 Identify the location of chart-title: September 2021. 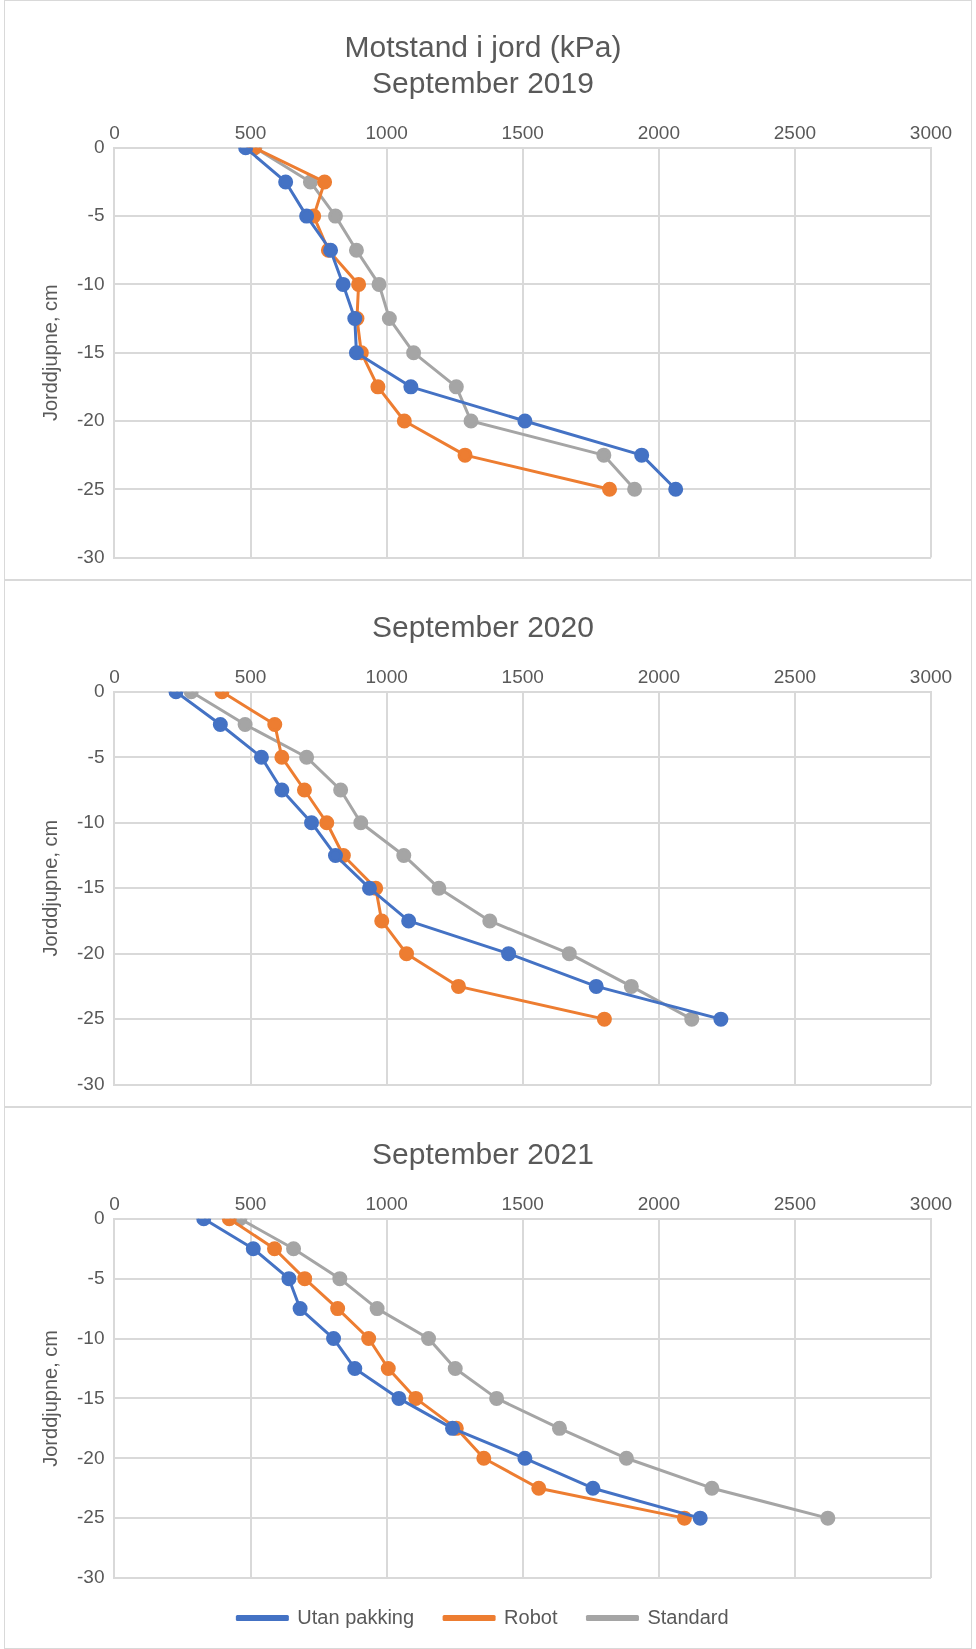
(483, 1154).